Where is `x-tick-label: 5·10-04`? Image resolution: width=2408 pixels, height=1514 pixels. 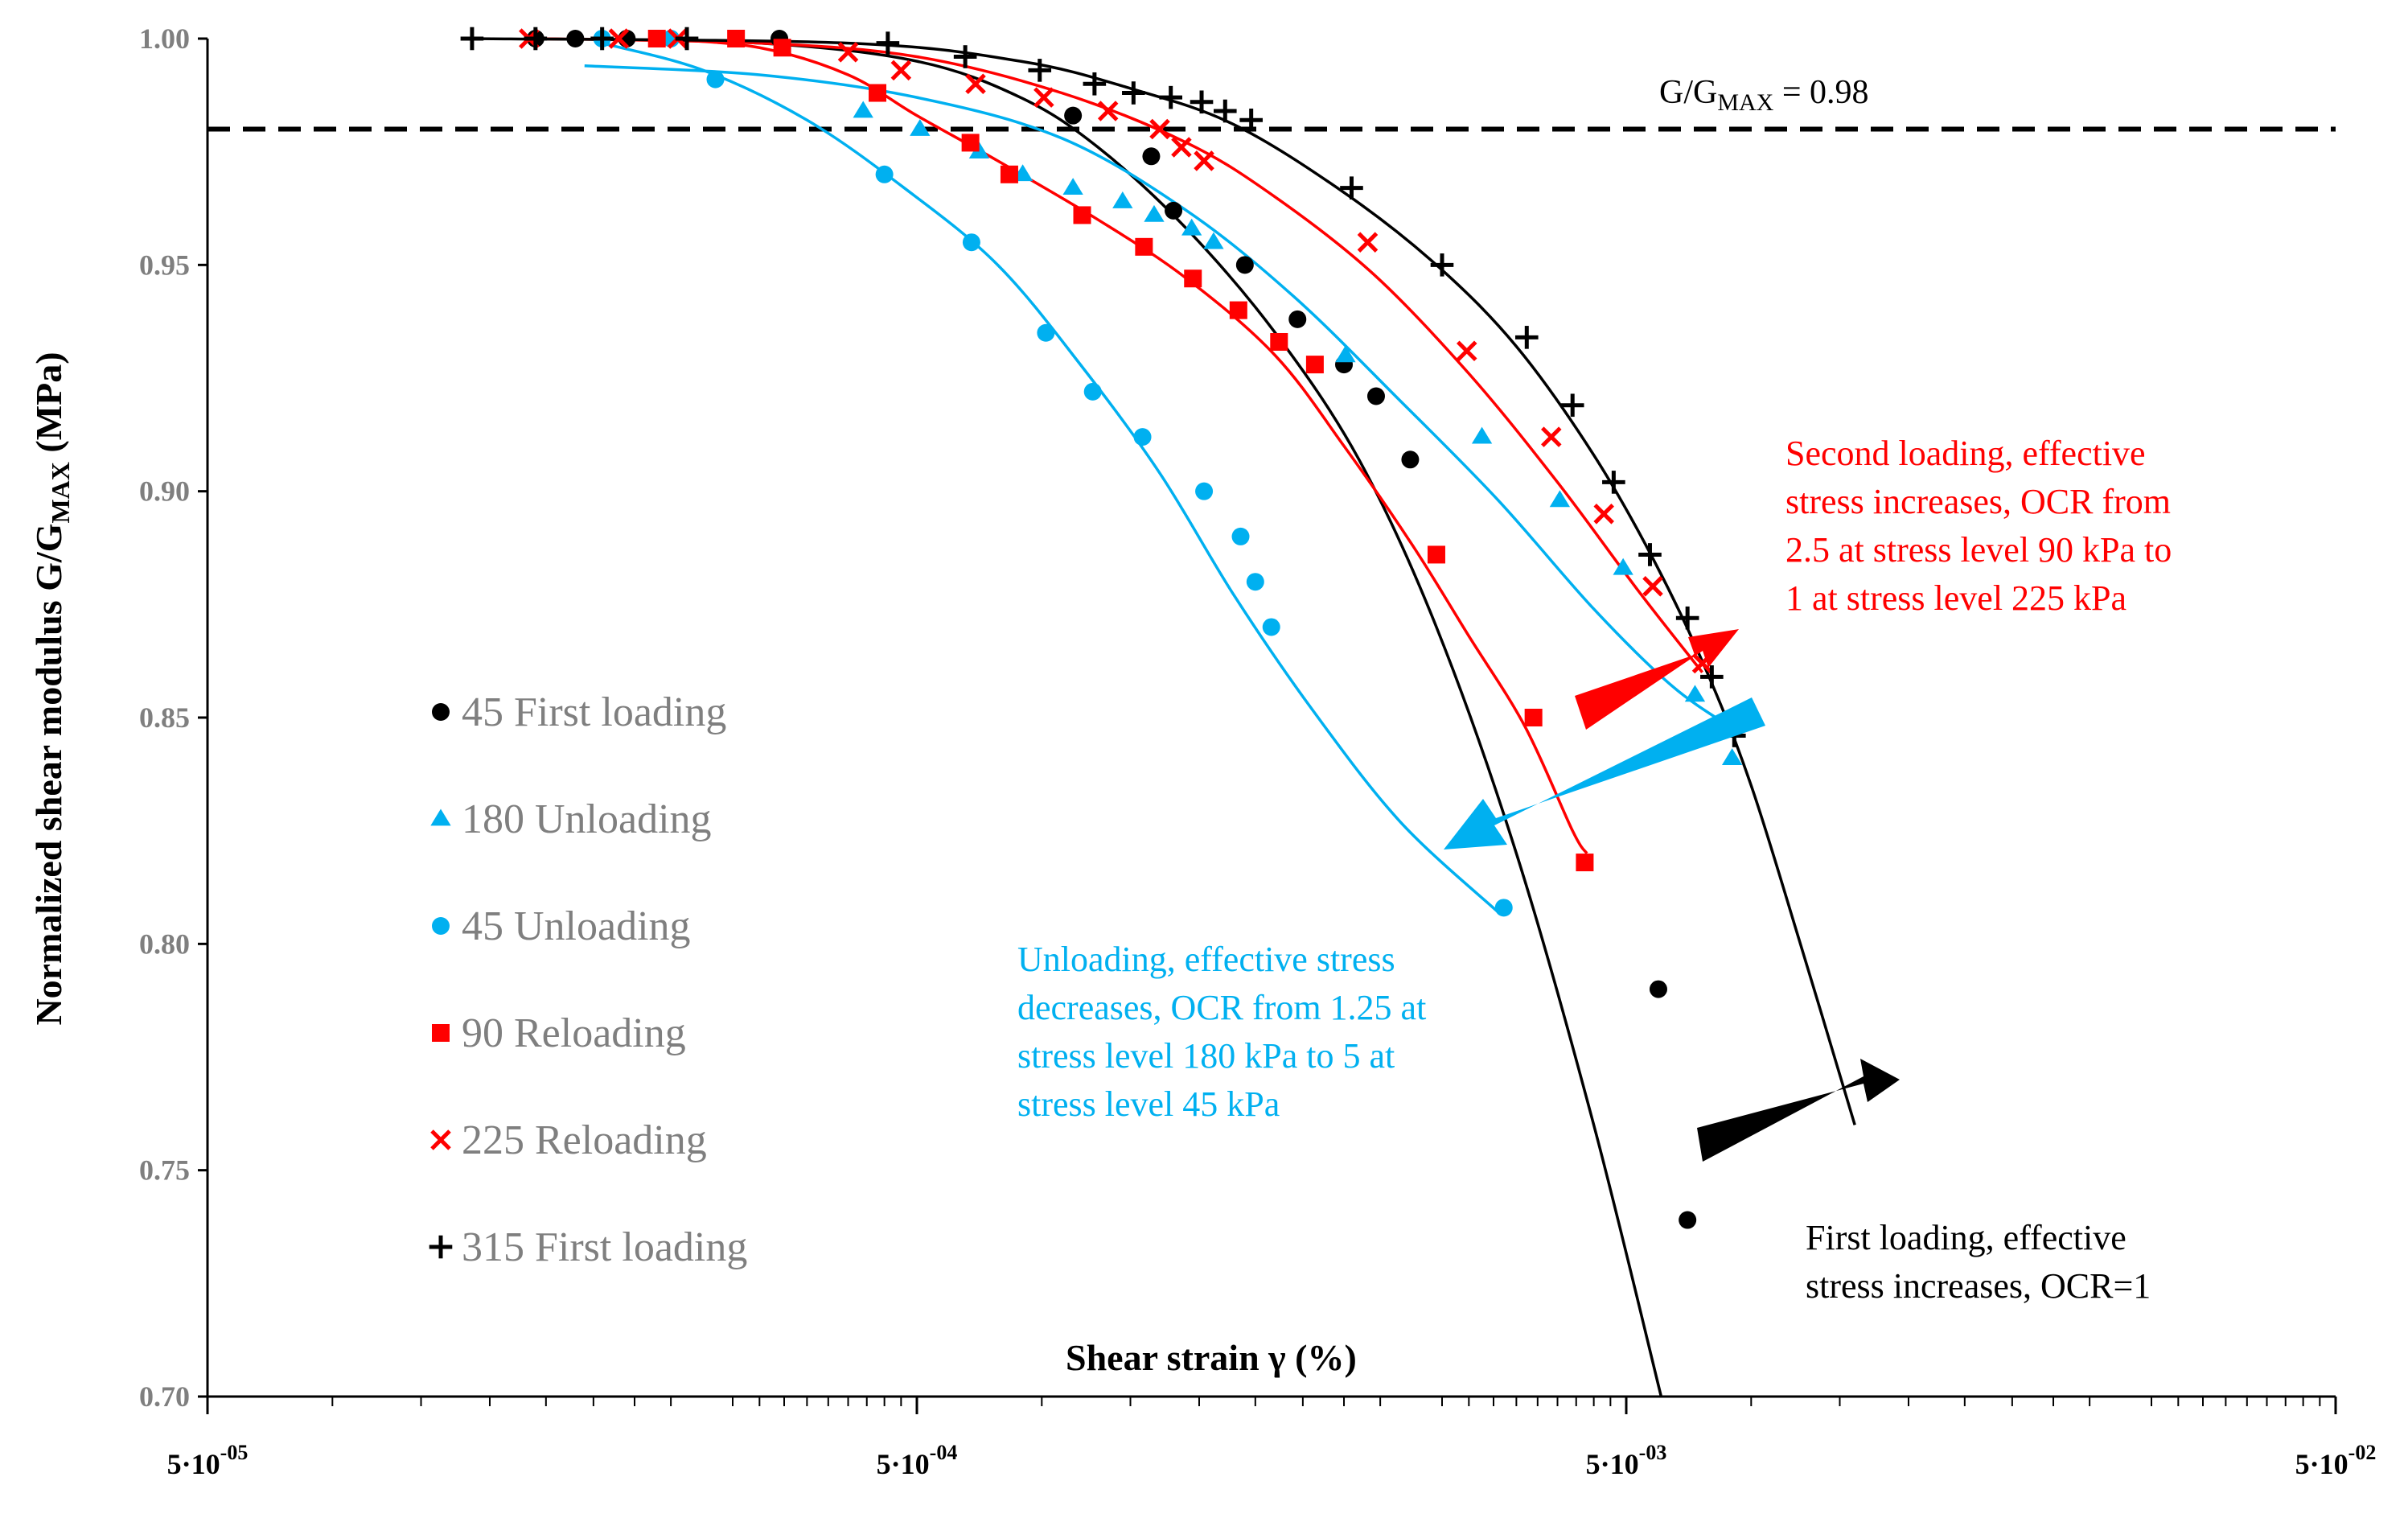
x-tick-label: 5·10-04 is located at coordinates (917, 1460).